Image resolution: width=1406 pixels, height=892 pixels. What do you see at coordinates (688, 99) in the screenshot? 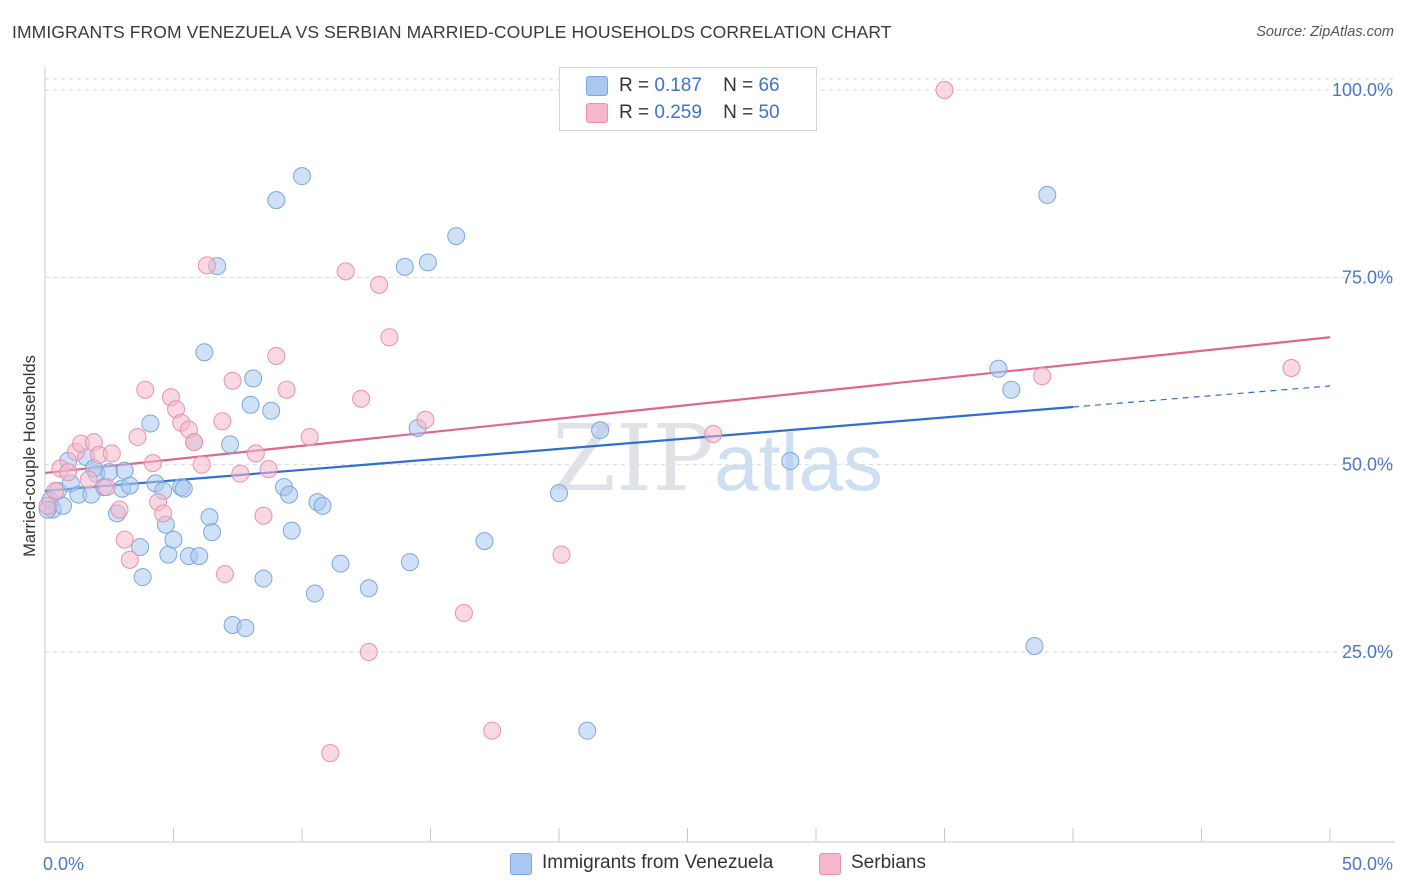
I see `correlation-legend: R = 0.187 N = 66 R = 0.259 N = 50` at bounding box center [688, 99].